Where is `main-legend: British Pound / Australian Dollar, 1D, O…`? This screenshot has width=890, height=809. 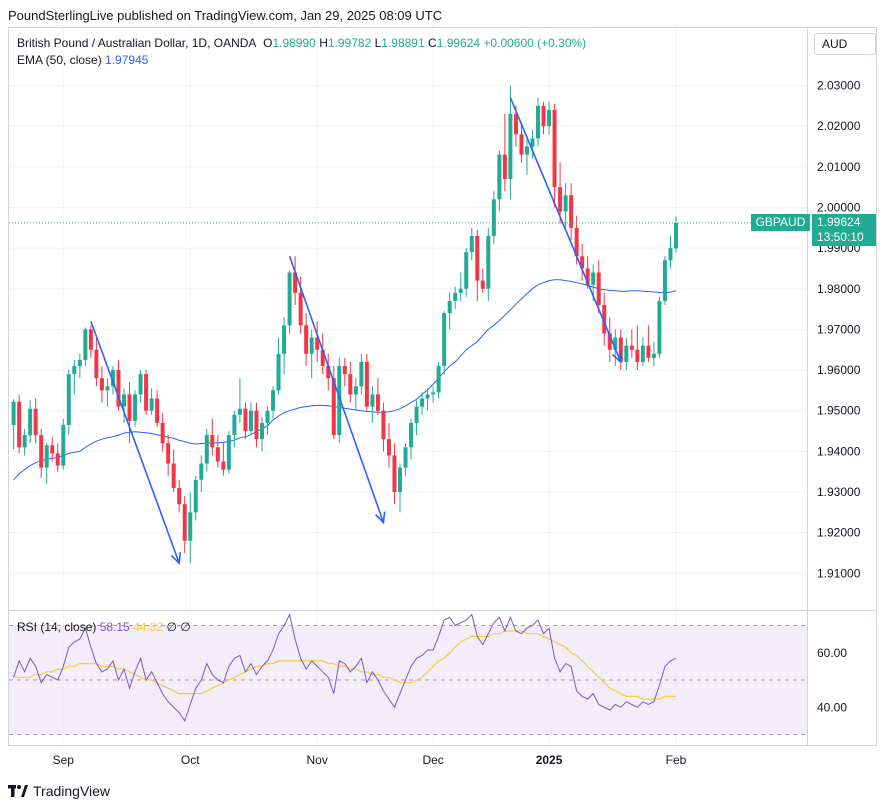 main-legend: British Pound / Australian Dollar, 1D, O… is located at coordinates (301, 43).